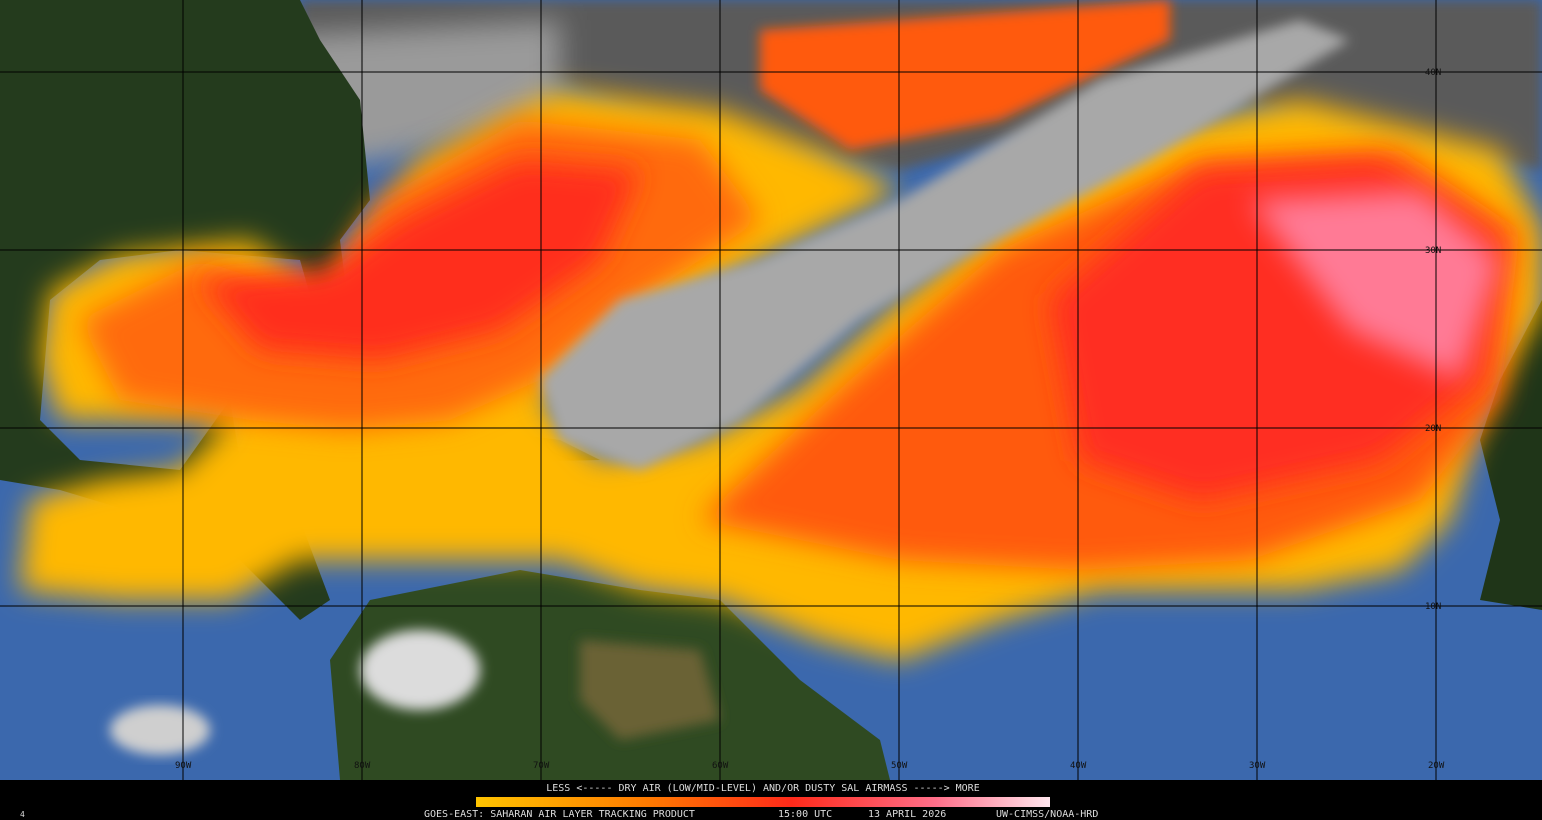 This screenshot has height=820, width=1542. Describe the element at coordinates (907, 814) in the screenshot. I see `date: 13 APRIL 2026` at that location.